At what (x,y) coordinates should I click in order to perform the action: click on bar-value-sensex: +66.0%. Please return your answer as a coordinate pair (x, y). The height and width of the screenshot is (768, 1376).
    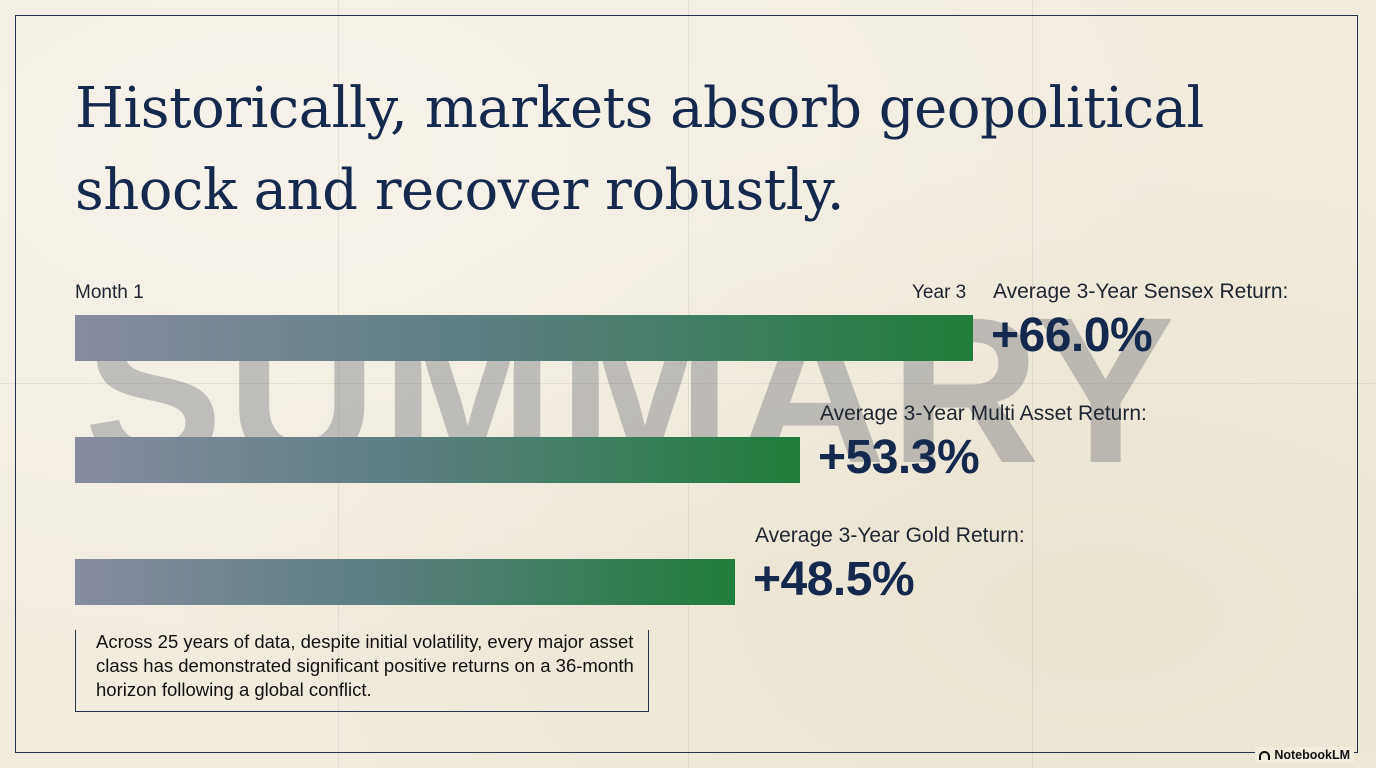
    Looking at the image, I should click on (1072, 335).